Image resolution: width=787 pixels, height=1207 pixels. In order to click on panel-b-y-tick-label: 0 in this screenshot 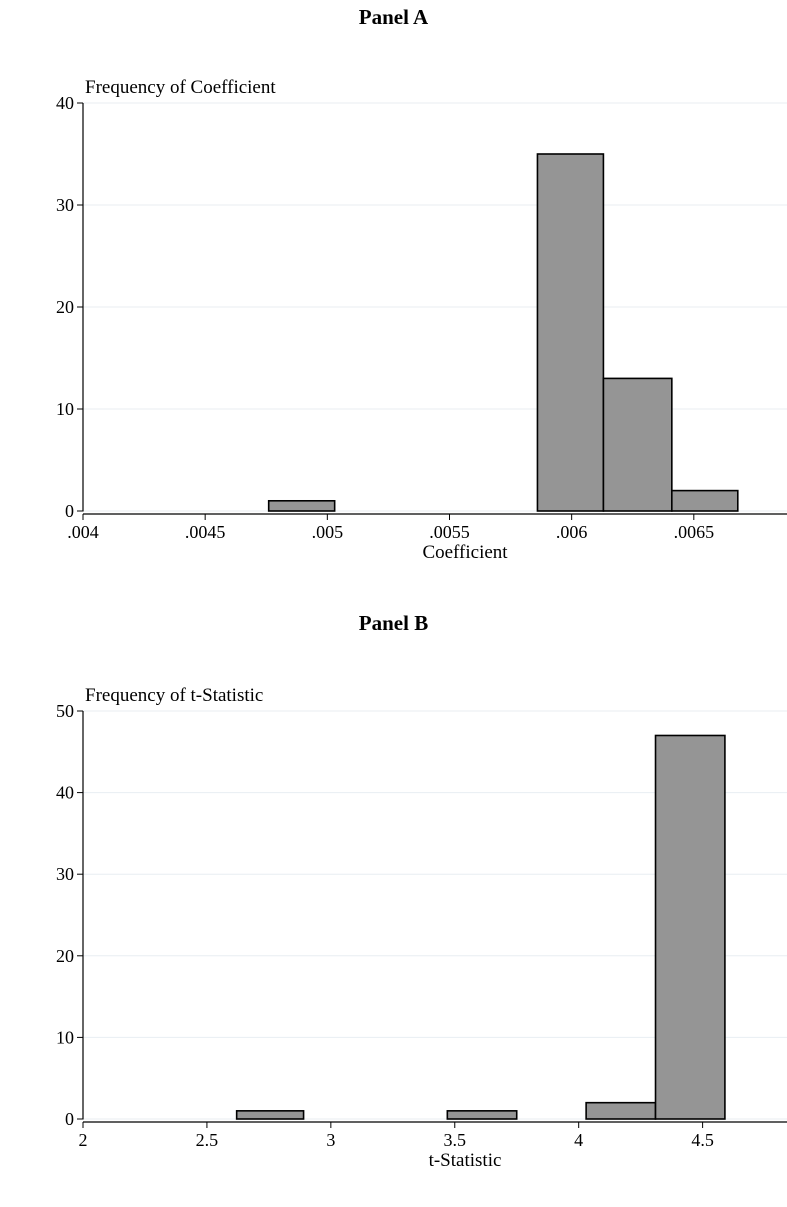, I will do `click(69, 1119)`.